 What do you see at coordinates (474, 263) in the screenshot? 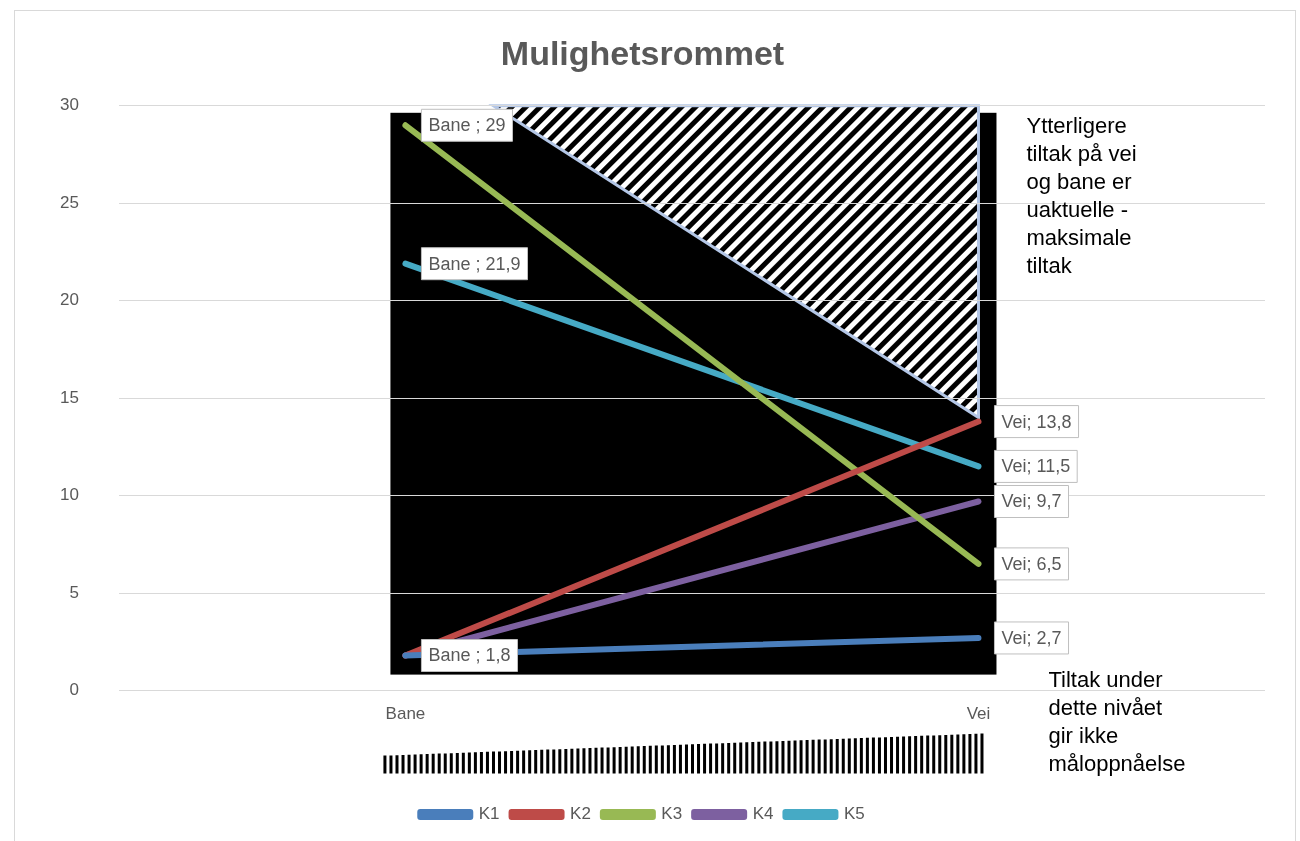
I see `data-label: Bane ; 21,9` at bounding box center [474, 263].